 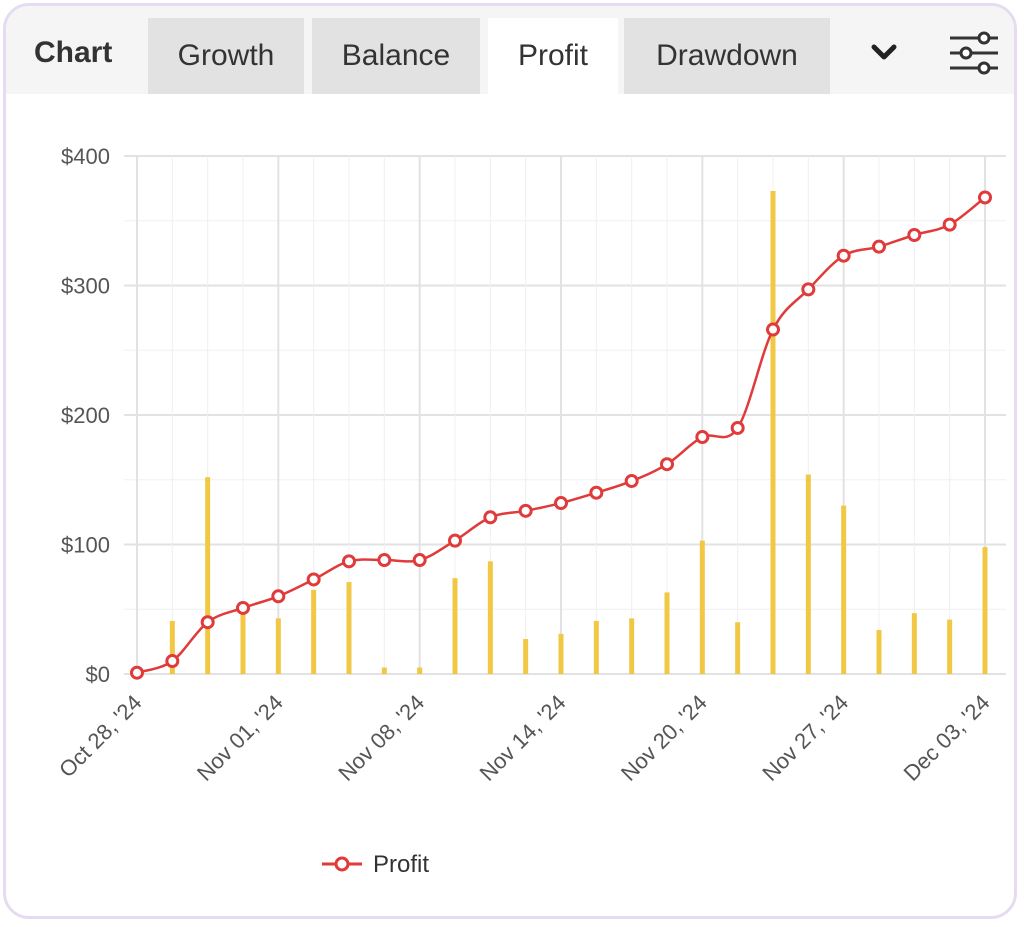 I want to click on y-tick-label: $400, so click(x=85, y=156).